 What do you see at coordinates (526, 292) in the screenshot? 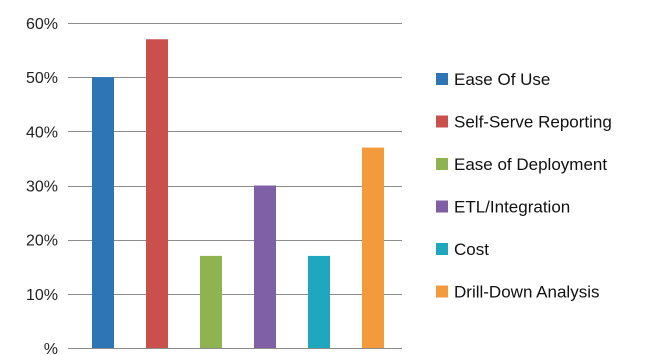
I see `legend-label-drill-down-analysis: Drill-Down Analysis` at bounding box center [526, 292].